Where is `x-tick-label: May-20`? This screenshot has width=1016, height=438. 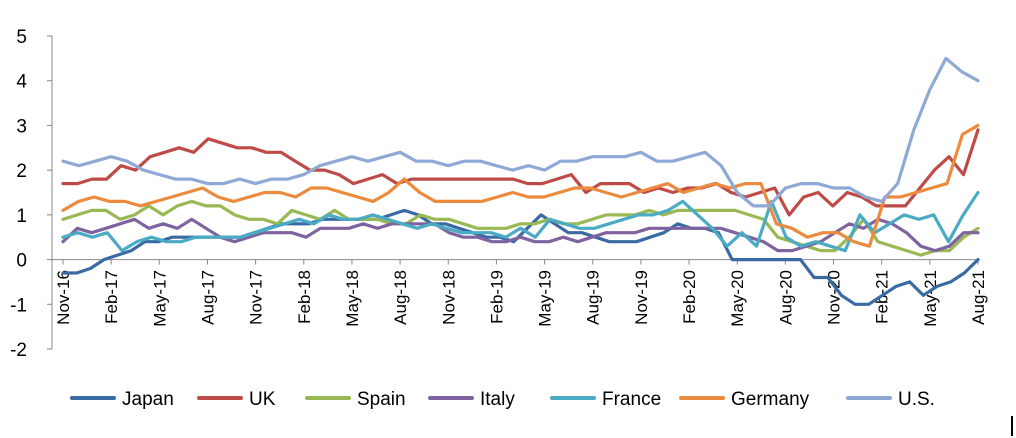
x-tick-label: May-20 is located at coordinates (737, 298).